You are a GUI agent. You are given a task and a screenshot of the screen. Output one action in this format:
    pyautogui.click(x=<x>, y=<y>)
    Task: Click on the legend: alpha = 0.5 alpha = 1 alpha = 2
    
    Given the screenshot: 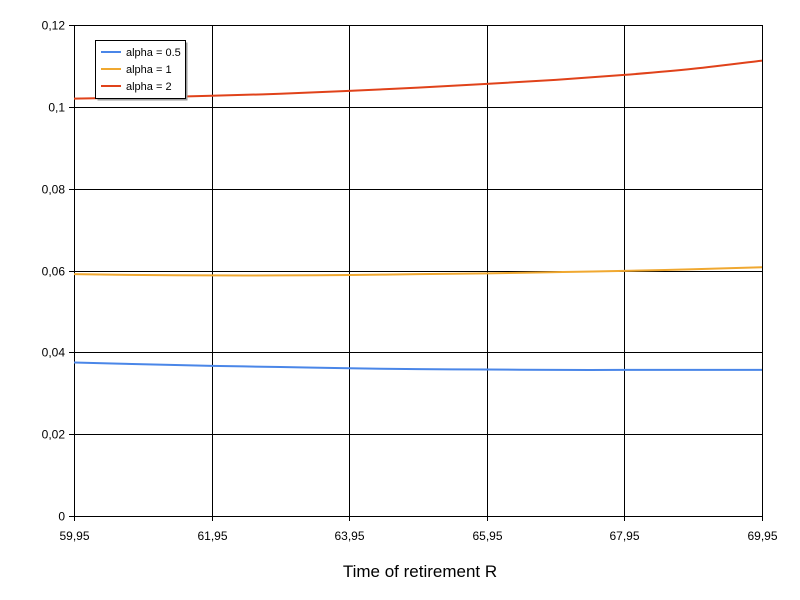 What is the action you would take?
    pyautogui.click(x=141, y=70)
    